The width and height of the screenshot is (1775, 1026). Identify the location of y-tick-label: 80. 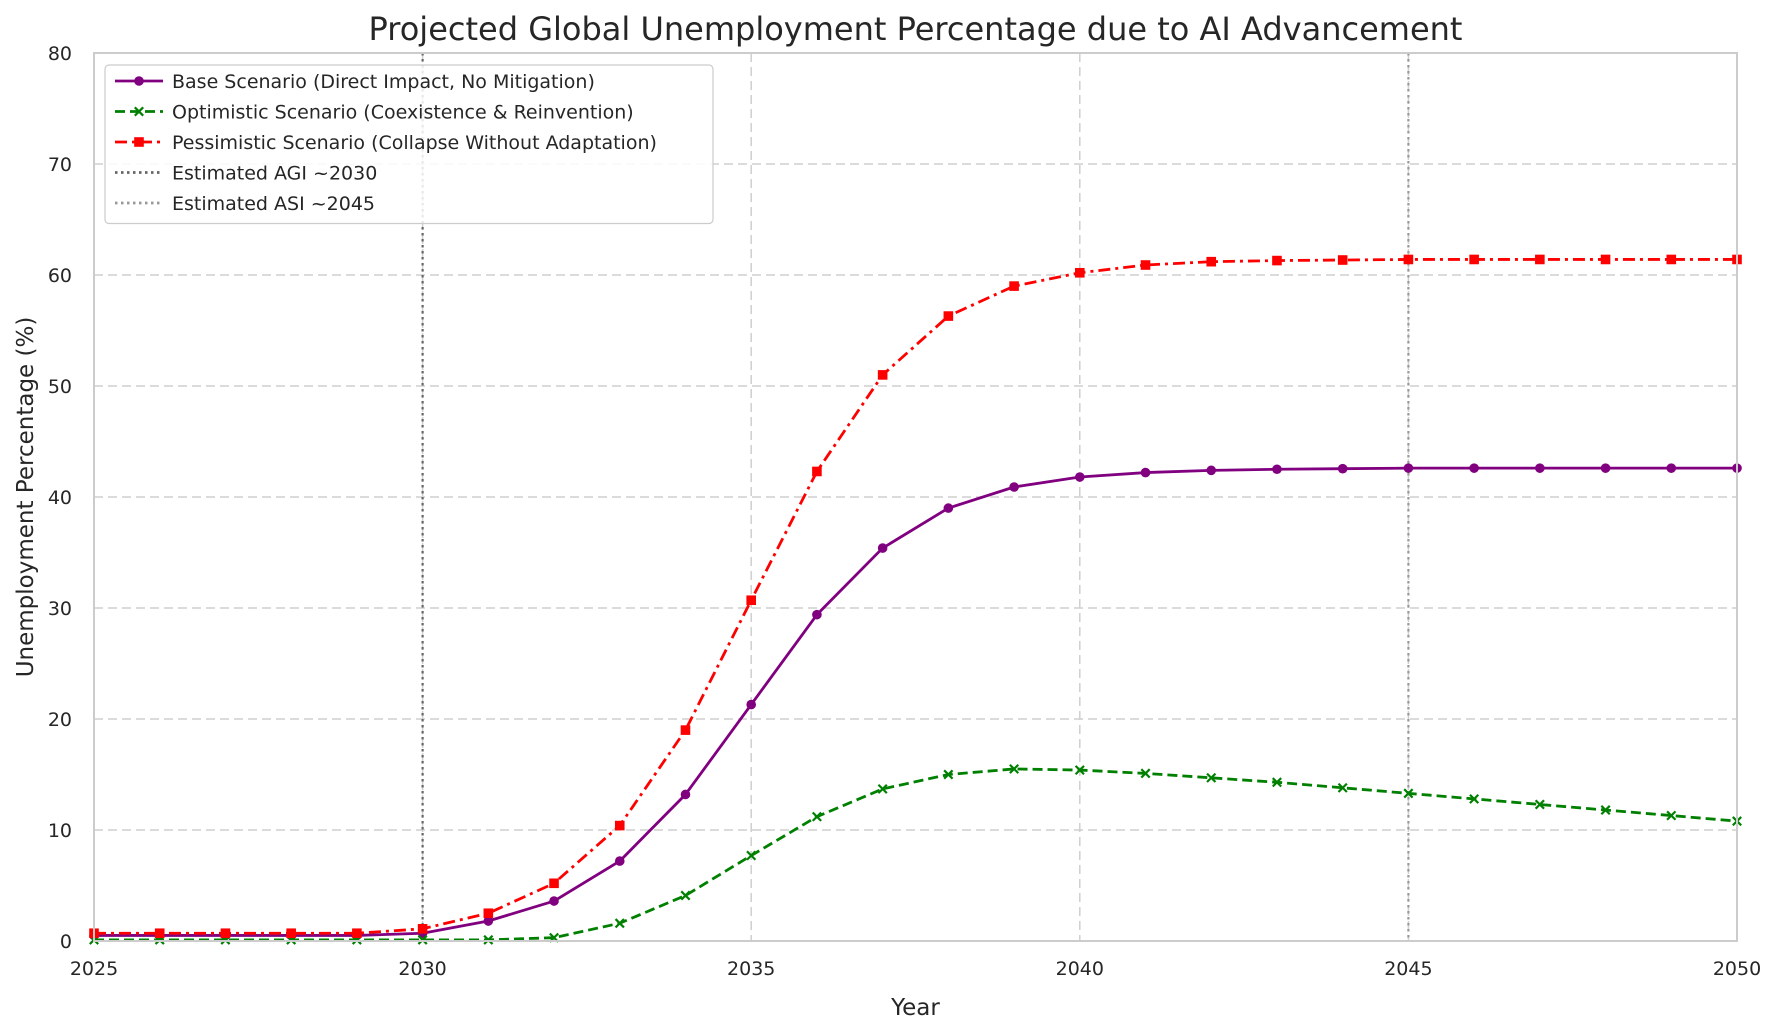
(60, 54).